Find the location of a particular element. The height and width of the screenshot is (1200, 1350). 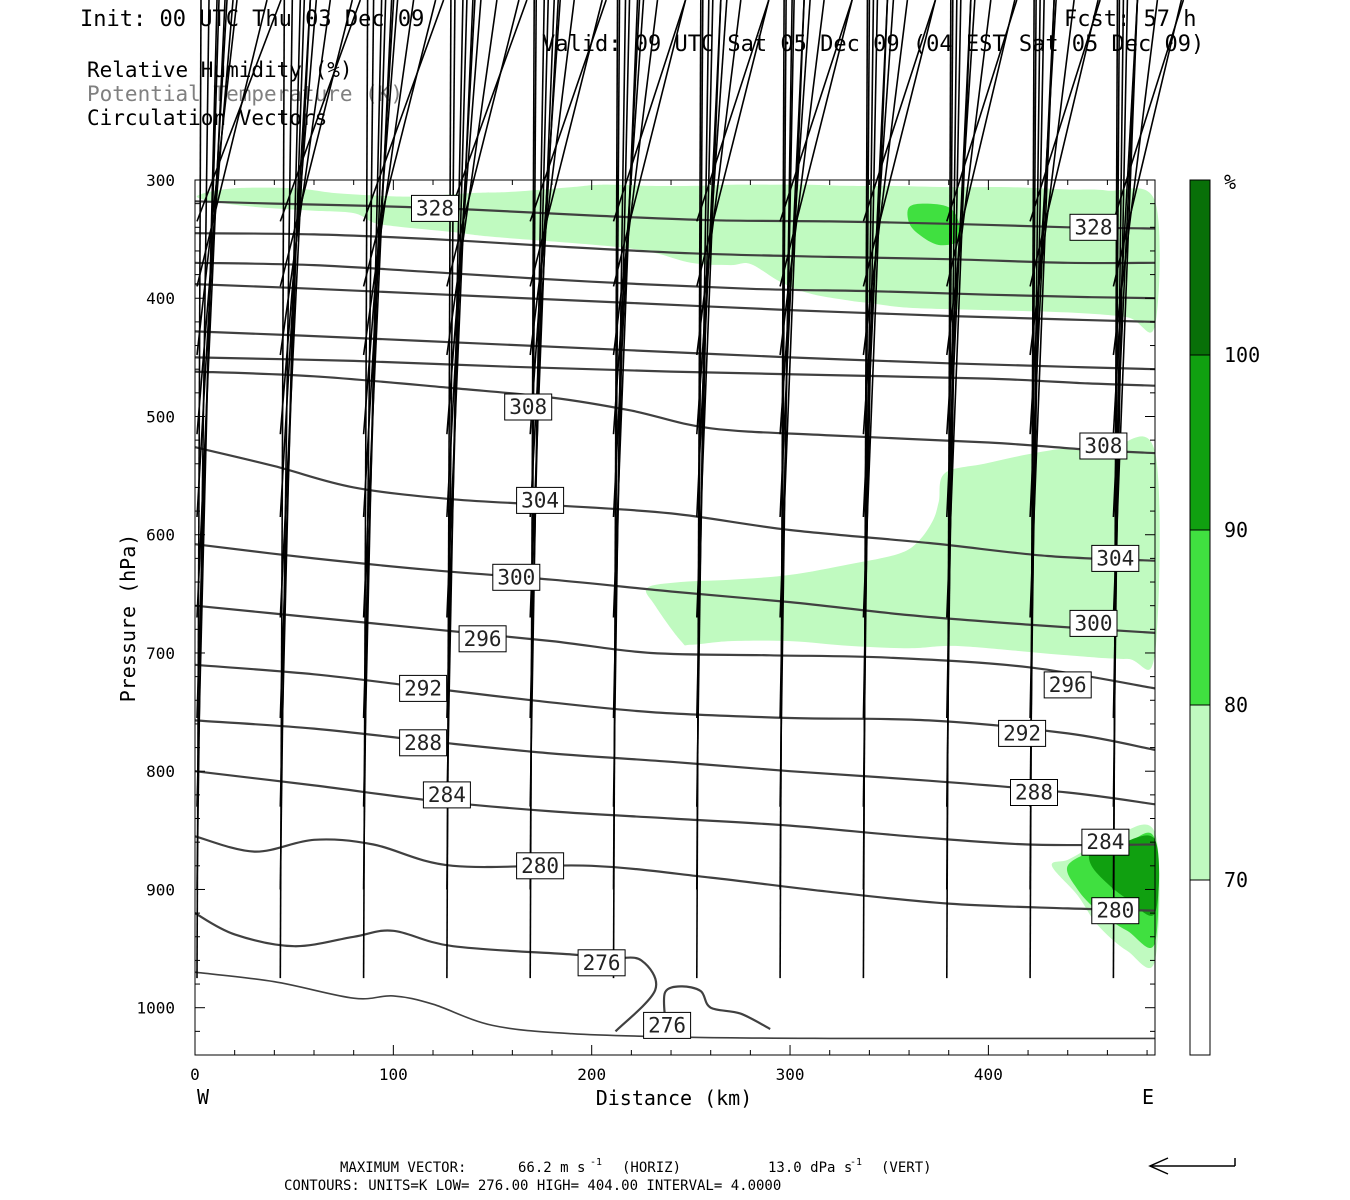

reference-vector-head is located at coordinates (1158, 1166).